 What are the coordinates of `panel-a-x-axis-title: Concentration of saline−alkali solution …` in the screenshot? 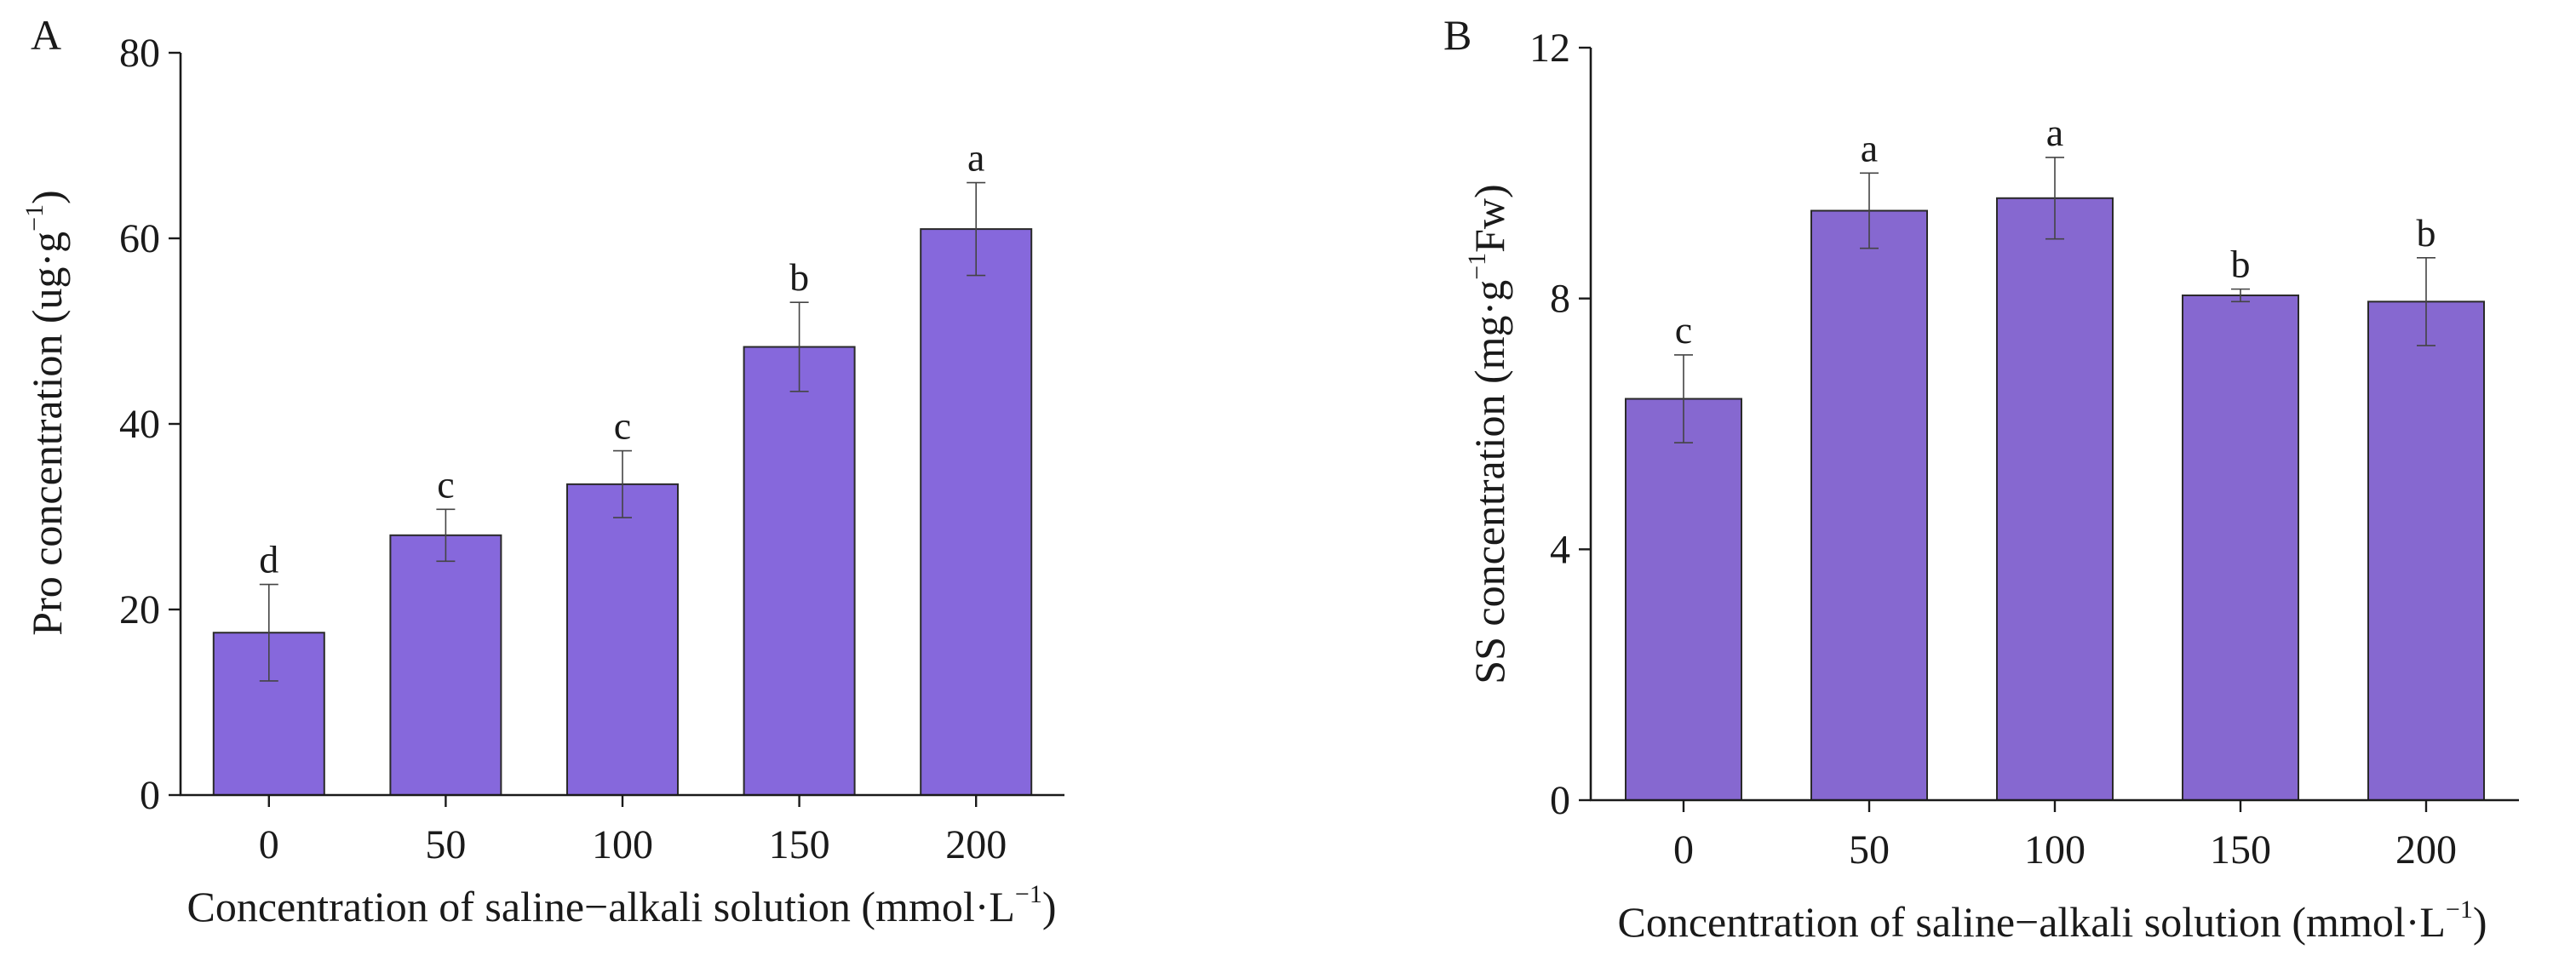 It's located at (621, 905).